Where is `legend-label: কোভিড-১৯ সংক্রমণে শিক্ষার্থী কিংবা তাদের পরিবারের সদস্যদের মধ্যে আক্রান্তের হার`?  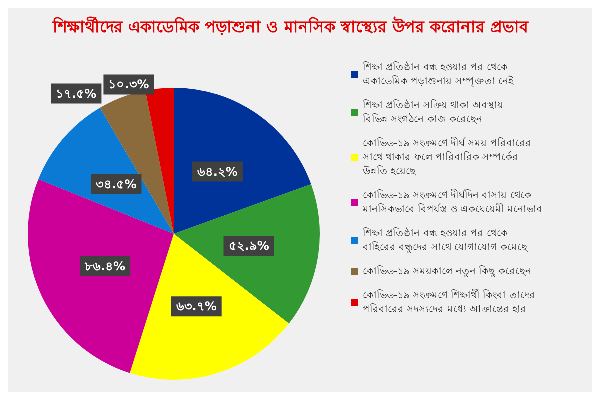 legend-label: কোভিড-১৯ সংক্রমণে শিক্ষার্থী কিংবা তাদের পরিবারের সদস্যদের মধ্যে আক্রান্তের হার is located at coordinates (449, 302).